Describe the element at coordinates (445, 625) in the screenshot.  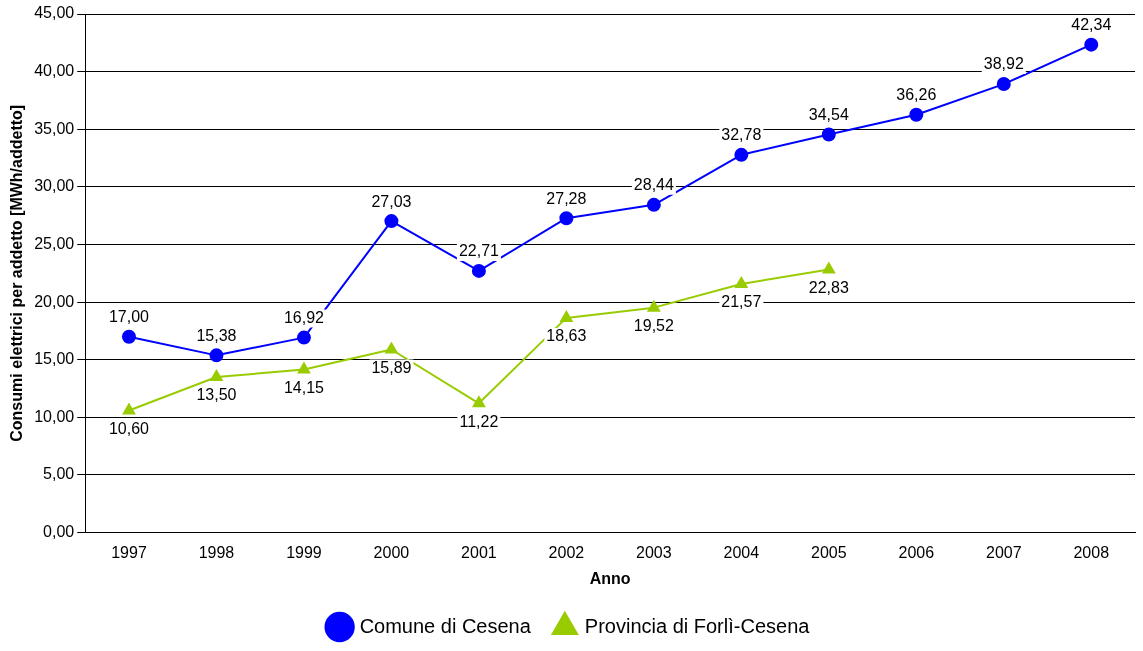
I see `legend-label: Comune di Cesena` at that location.